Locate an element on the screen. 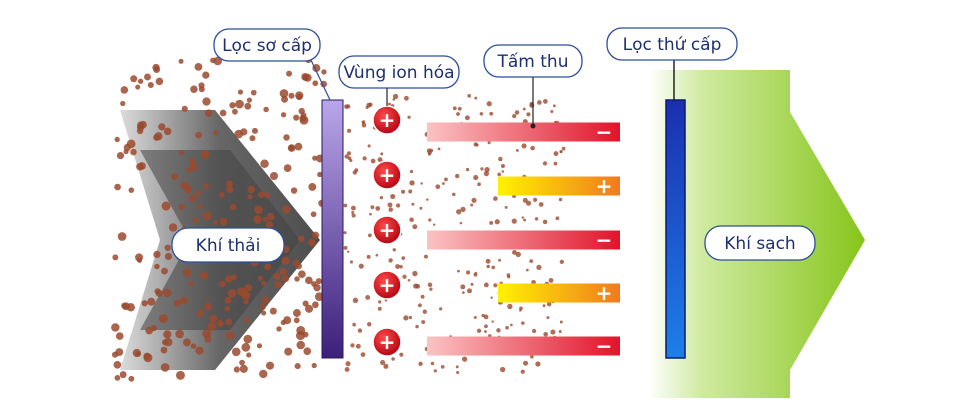  ion is located at coordinates (387, 342).